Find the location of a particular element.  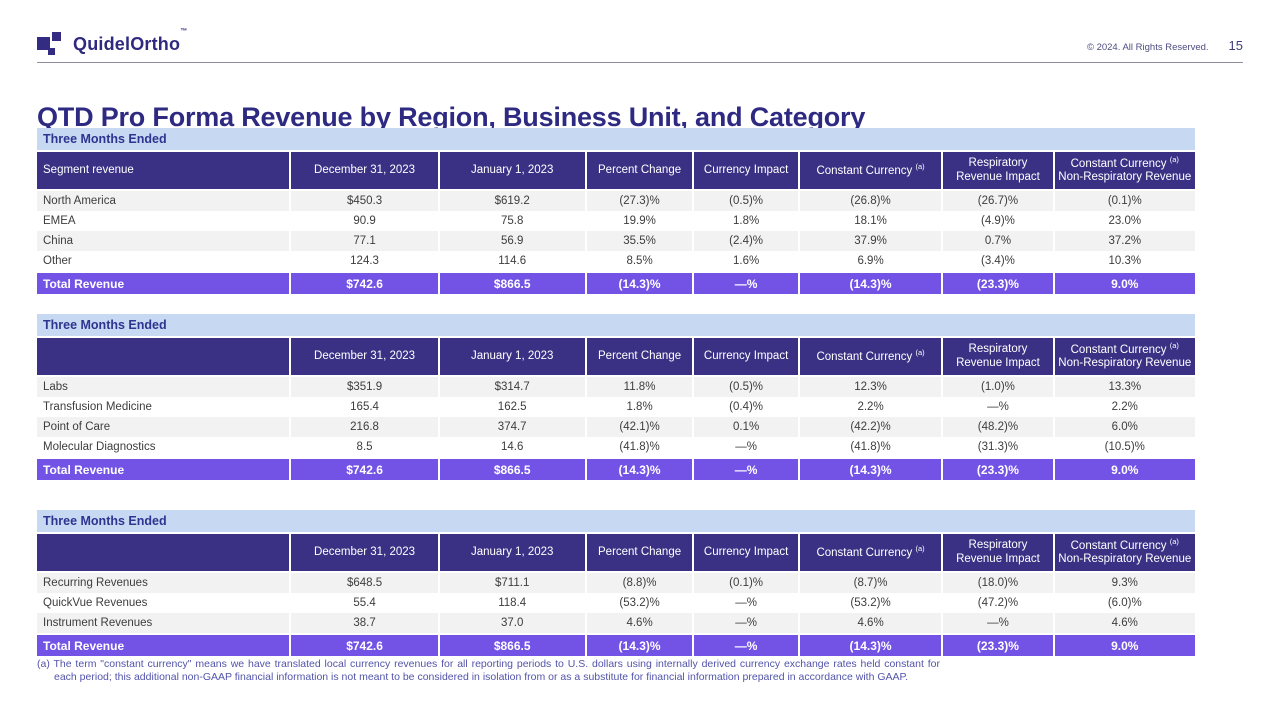

data-cell: 10.3% is located at coordinates (1123, 261).